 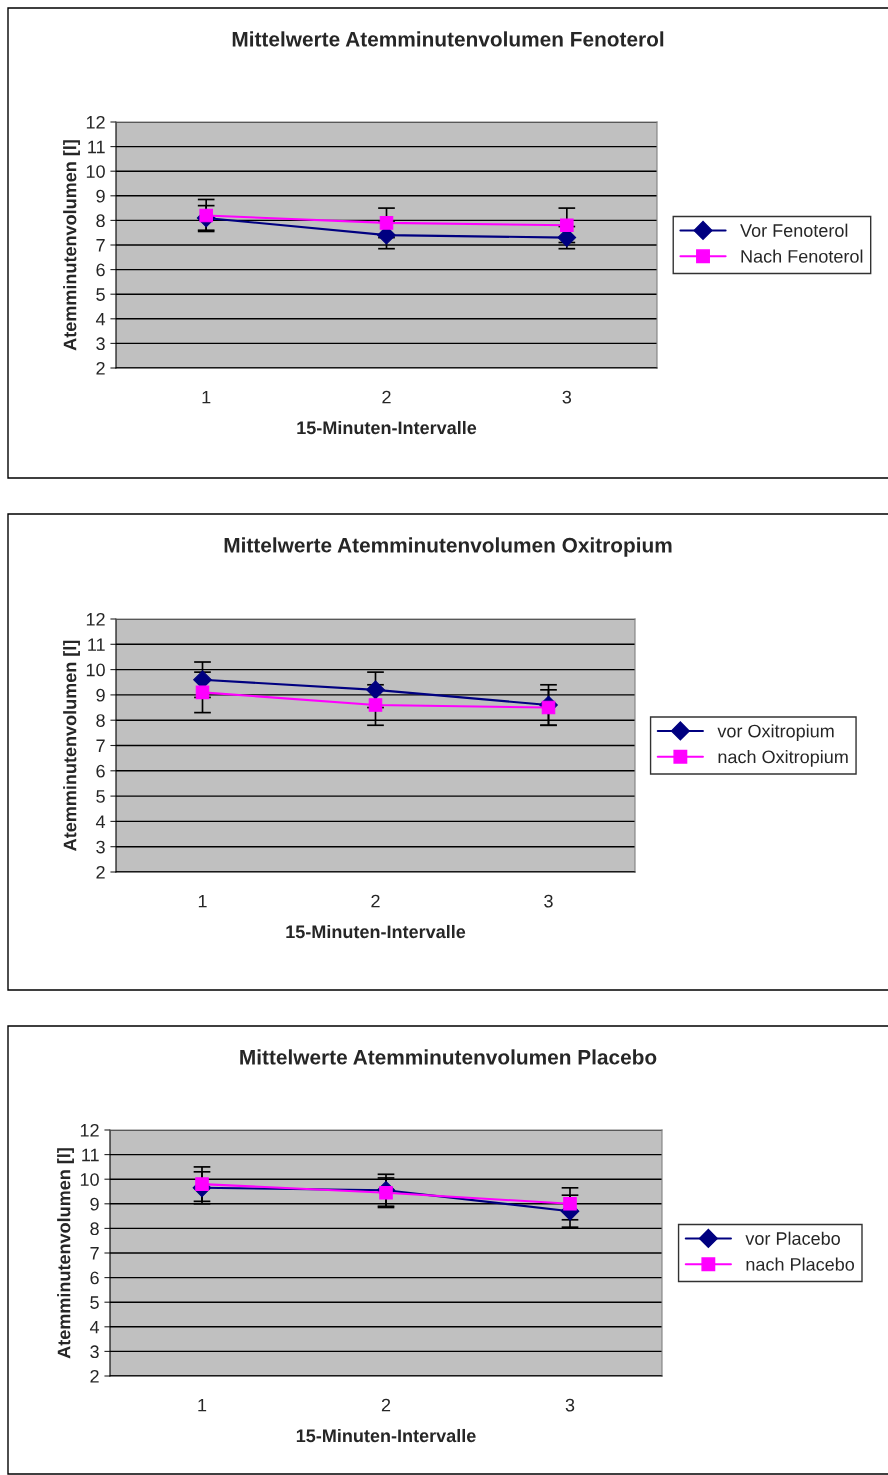 I want to click on legend-label: Vor Fenoterol, so click(x=794, y=230).